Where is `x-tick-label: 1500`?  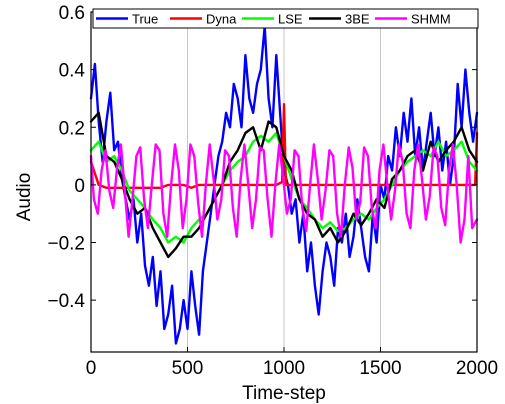 x-tick-label: 1500 is located at coordinates (380, 368).